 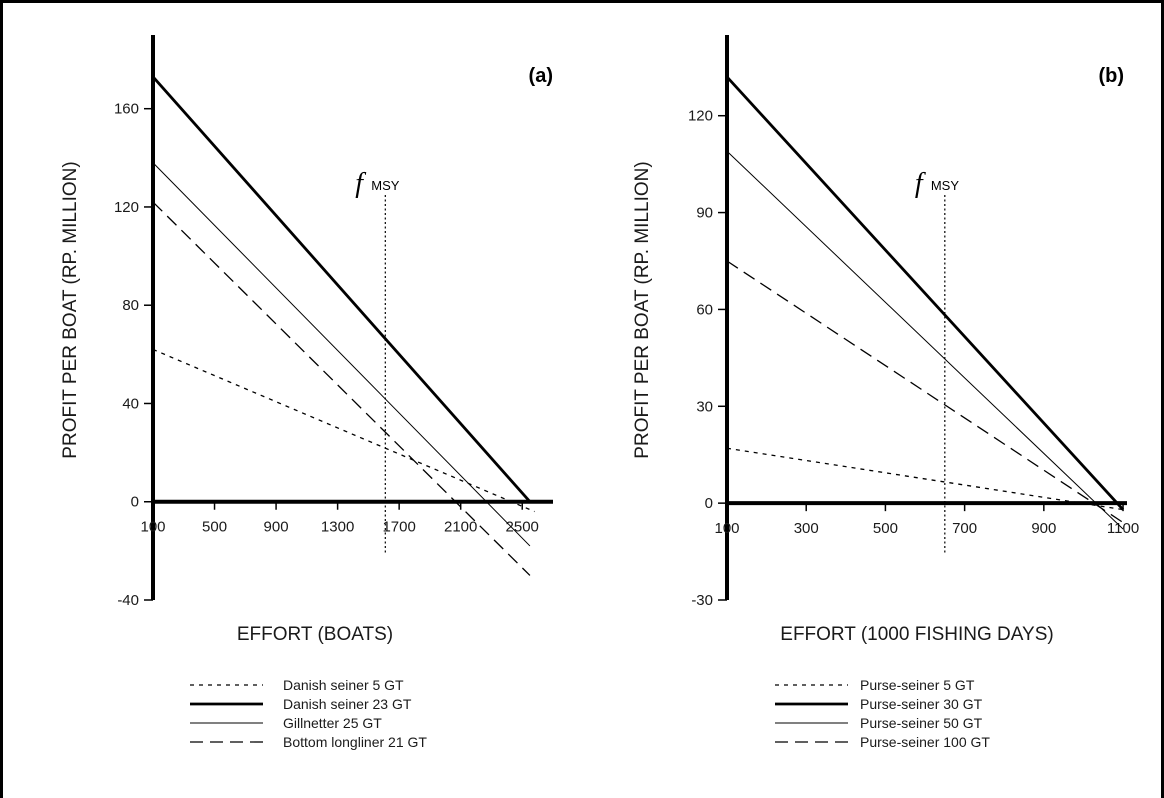 I want to click on x-tick-label-a: 1700, so click(x=398, y=527).